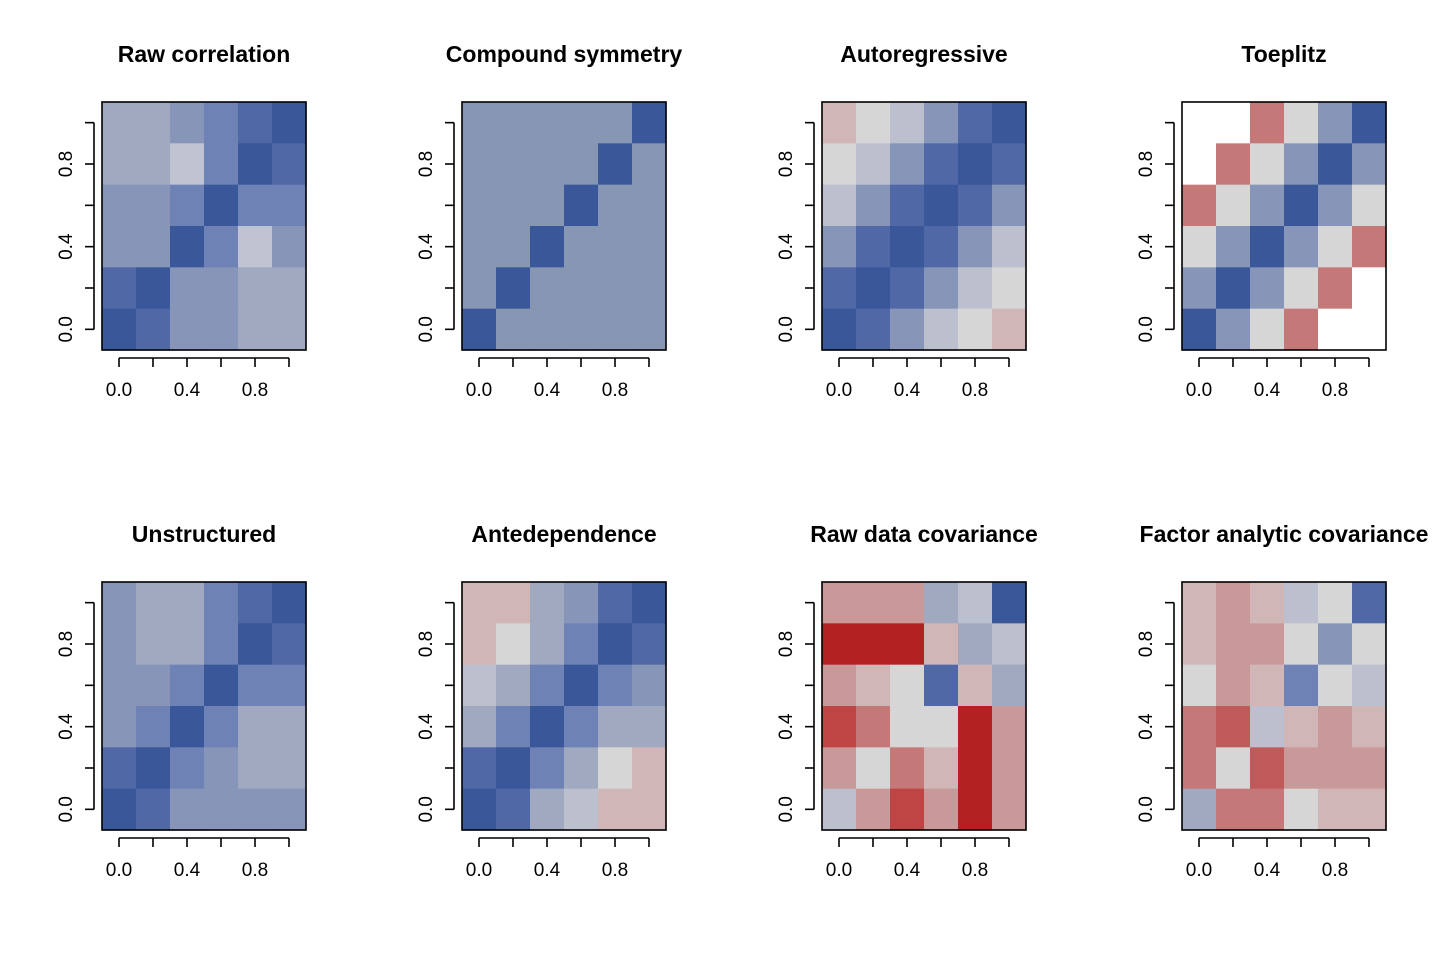 Image resolution: width=1440 pixels, height=960 pixels. I want to click on panel-2: Compound symmetry 0.0 0.4 0.8 0.0 0.4 0.8, so click(549, 221).